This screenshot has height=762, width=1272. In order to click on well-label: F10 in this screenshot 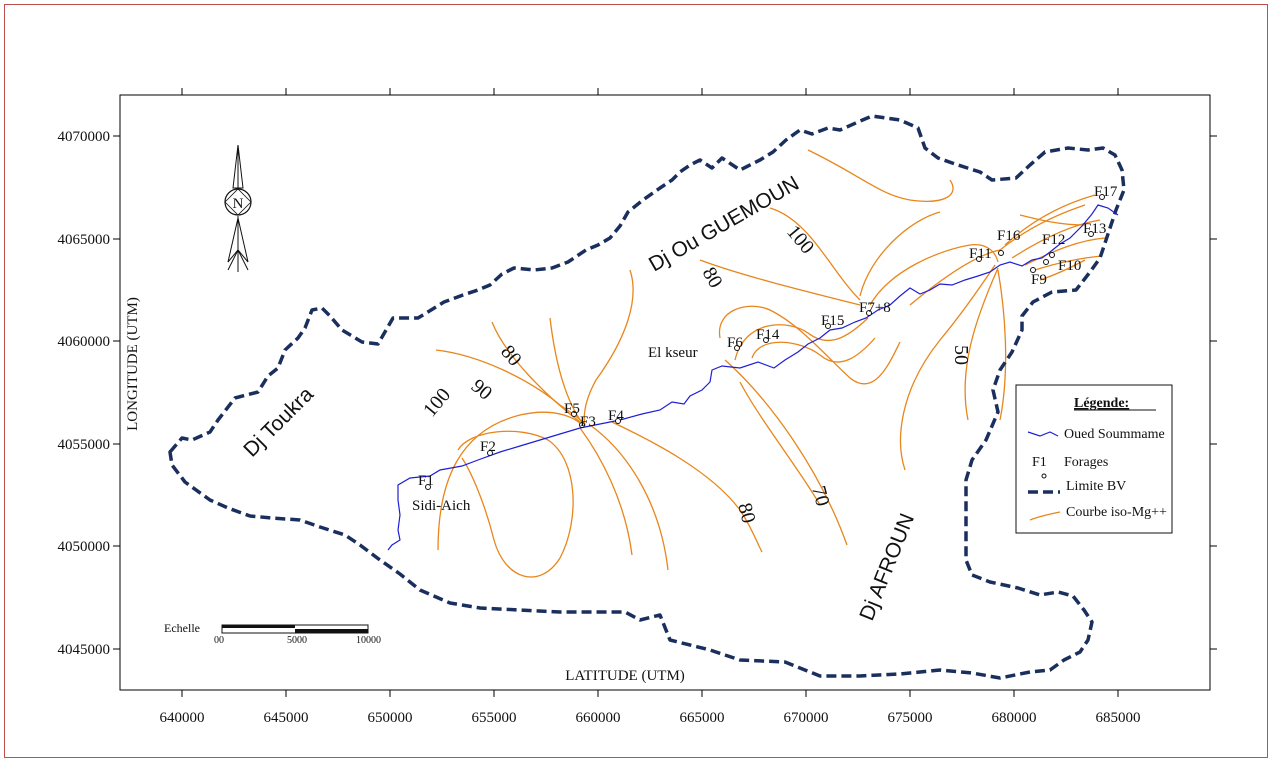, I will do `click(1069, 266)`.